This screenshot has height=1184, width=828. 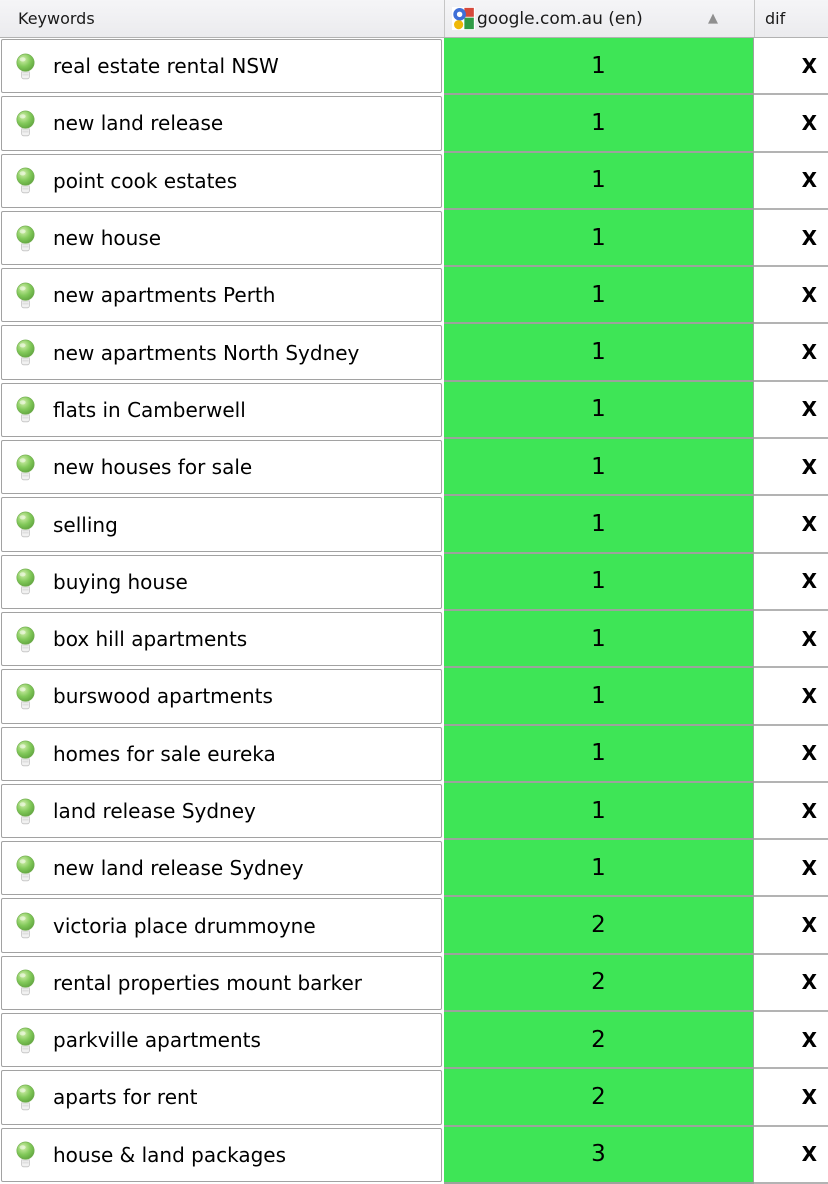 I want to click on keyword-box: house & land packages, so click(x=221, y=1154).